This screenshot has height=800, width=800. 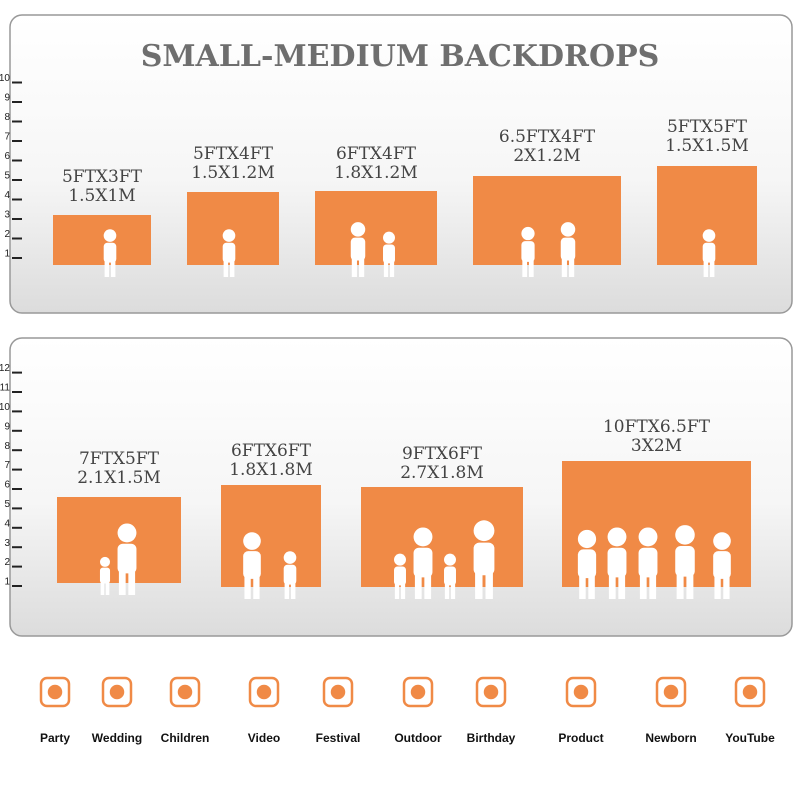 I want to click on ruler-label: 7, so click(x=7, y=137).